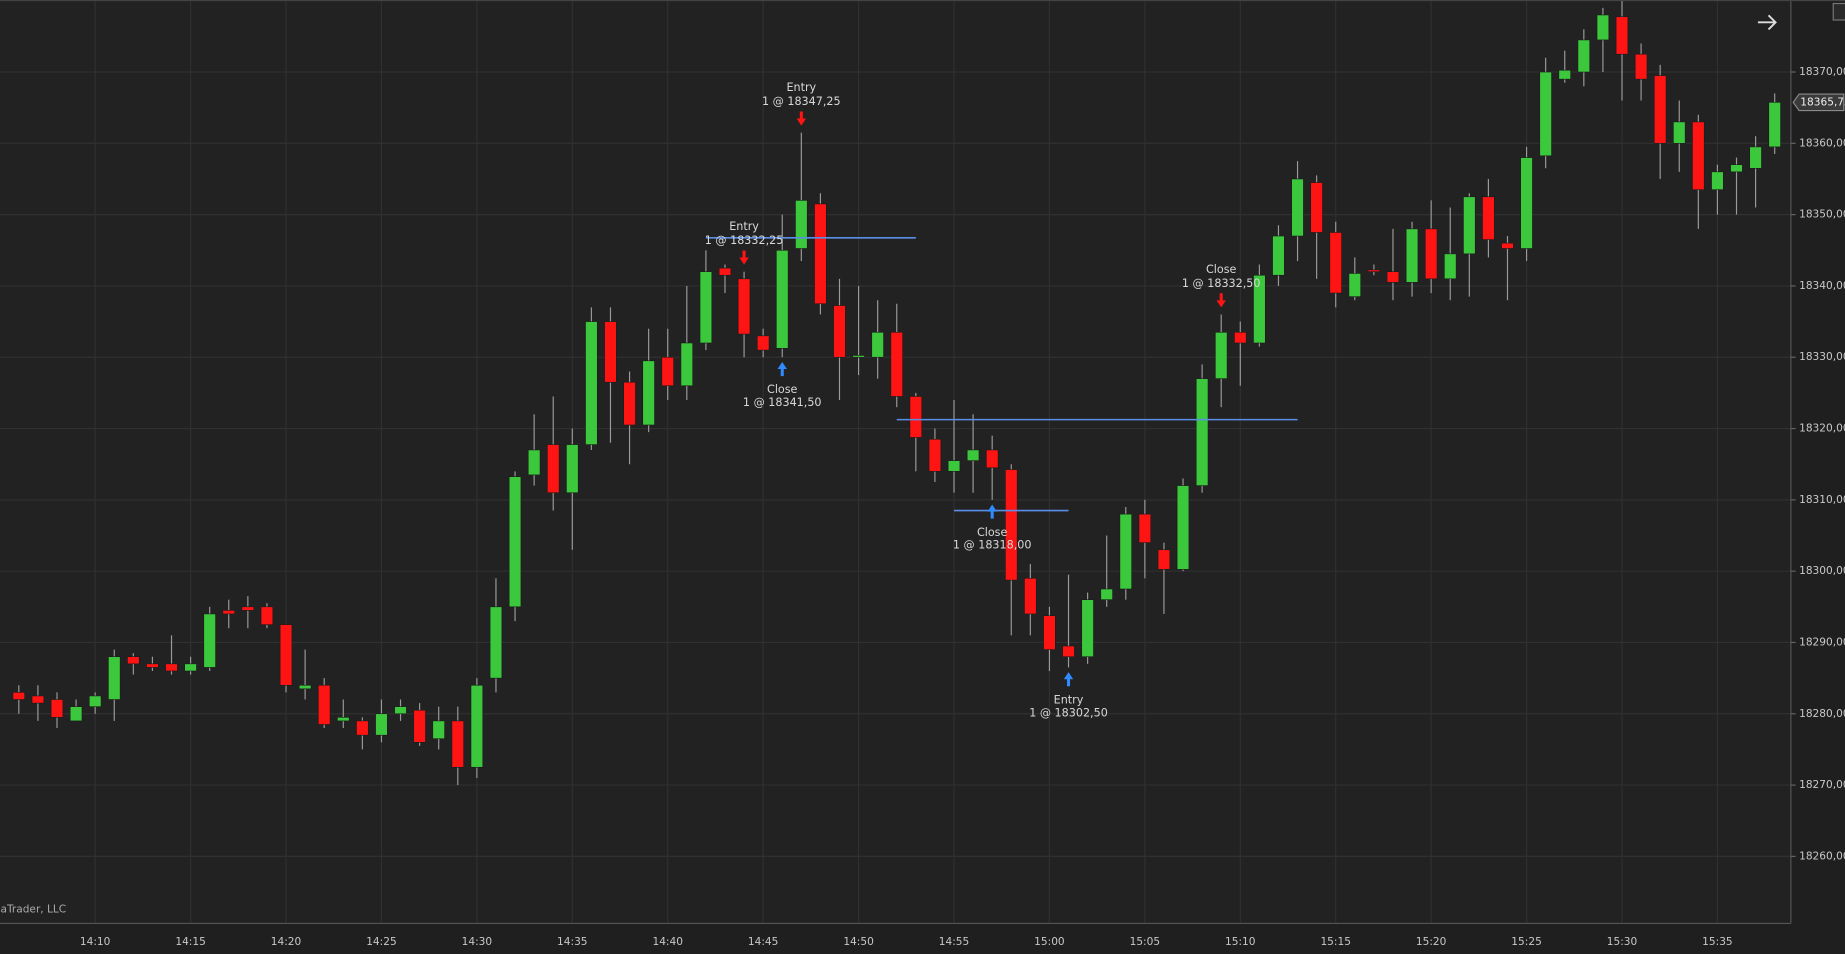  Describe the element at coordinates (1145, 942) in the screenshot. I see `x-tick-label: 15:05` at that location.